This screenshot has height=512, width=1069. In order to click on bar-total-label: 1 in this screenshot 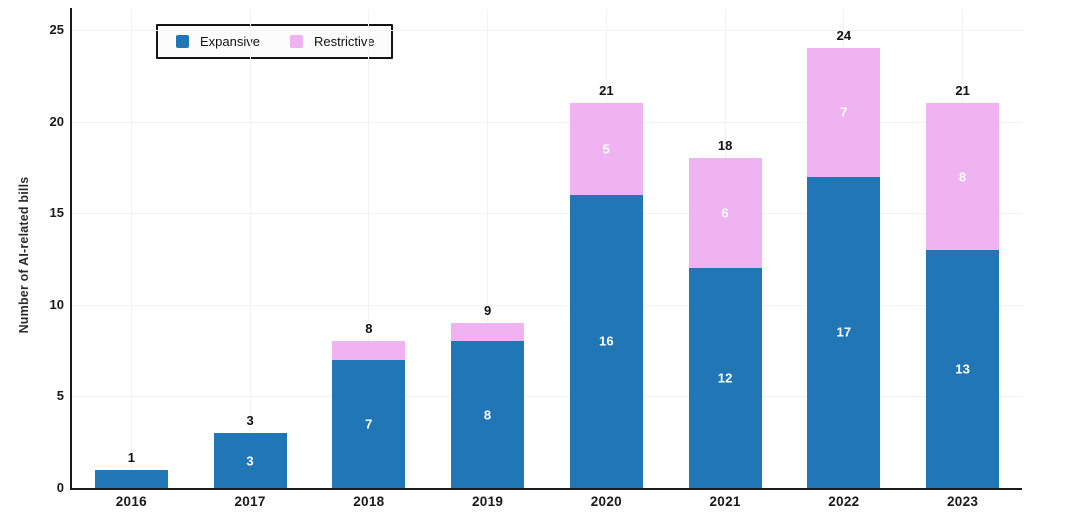, I will do `click(131, 457)`.